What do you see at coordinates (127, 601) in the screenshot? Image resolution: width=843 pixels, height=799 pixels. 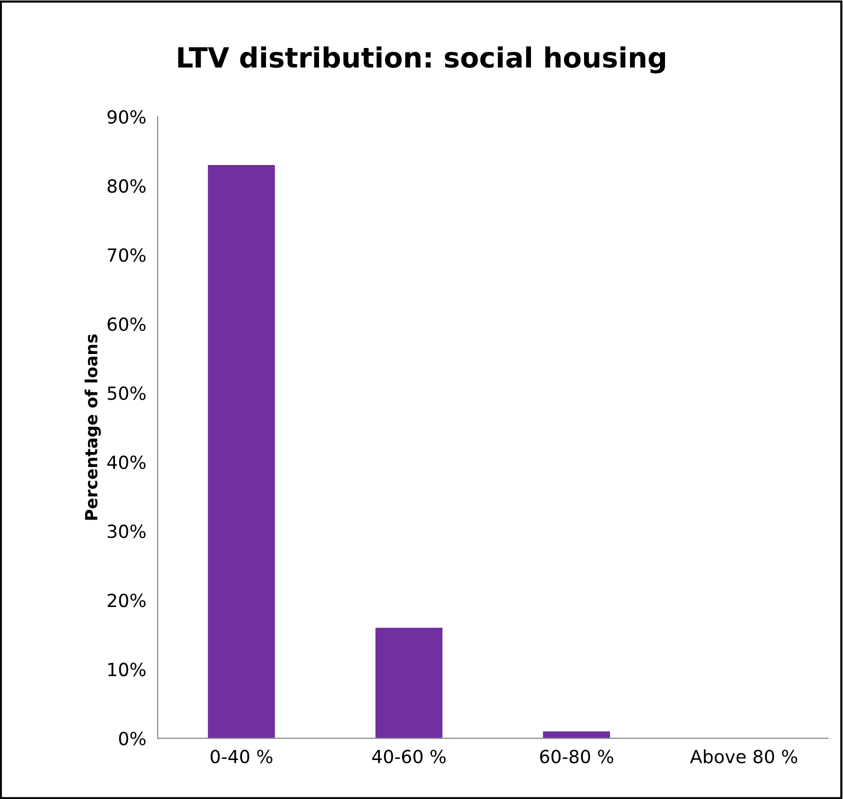 I see `y-tick-label: 20%` at bounding box center [127, 601].